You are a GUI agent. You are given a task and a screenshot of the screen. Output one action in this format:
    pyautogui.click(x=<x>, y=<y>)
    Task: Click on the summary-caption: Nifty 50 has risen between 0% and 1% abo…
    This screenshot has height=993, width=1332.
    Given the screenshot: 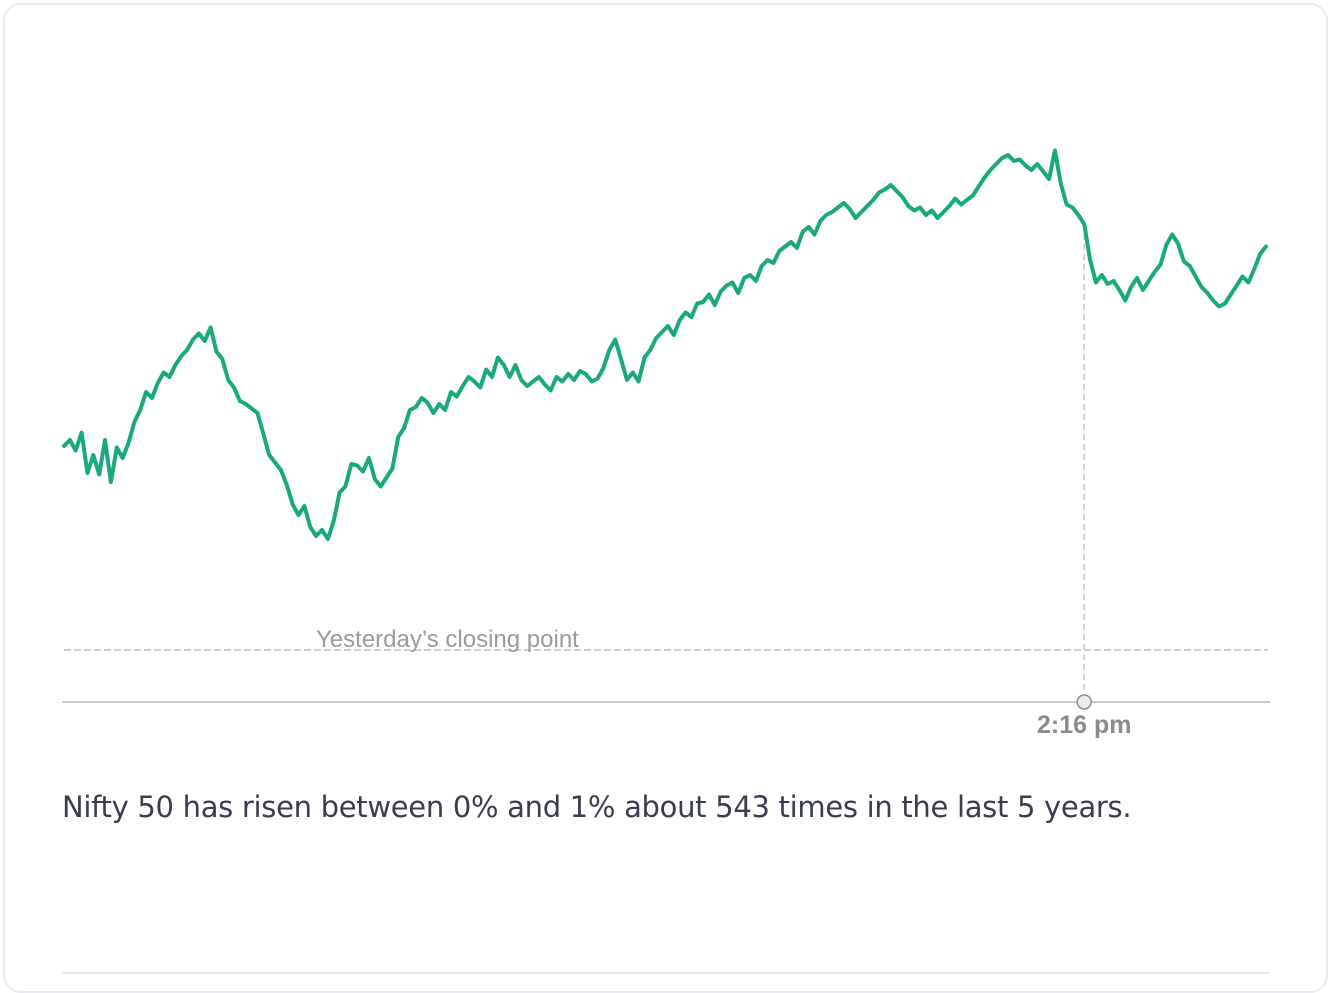 What is the action you would take?
    pyautogui.click(x=597, y=807)
    